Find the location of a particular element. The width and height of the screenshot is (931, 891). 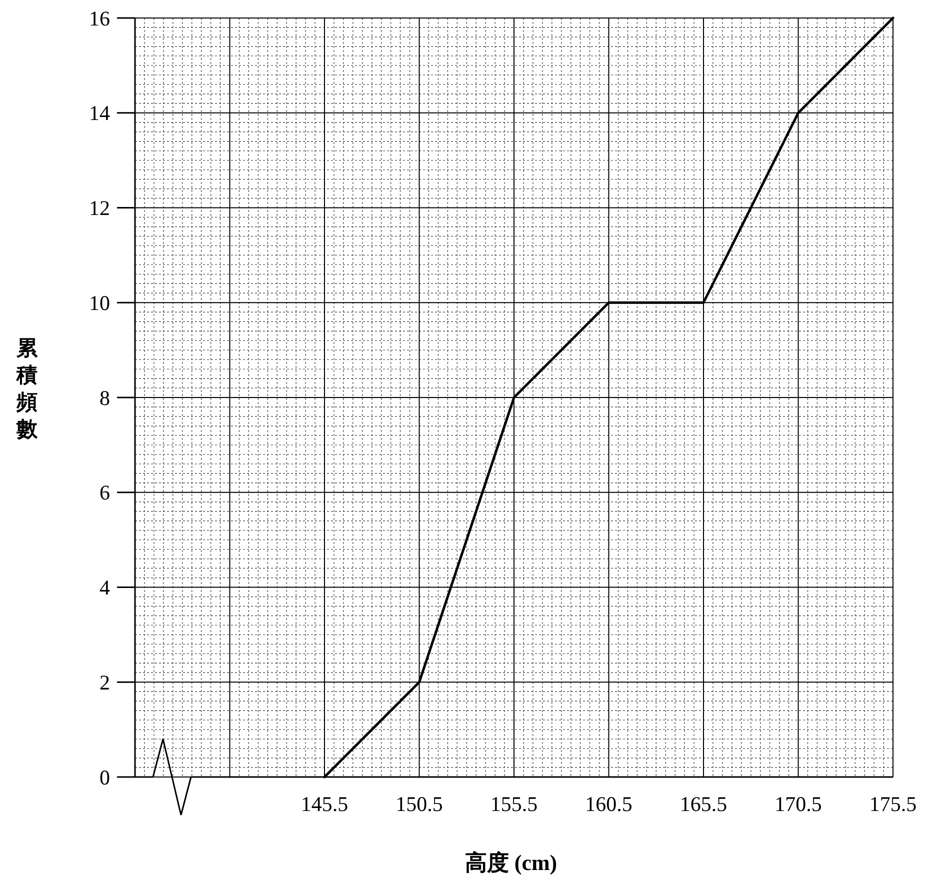

y-tick-label: 6 is located at coordinates (105, 492).